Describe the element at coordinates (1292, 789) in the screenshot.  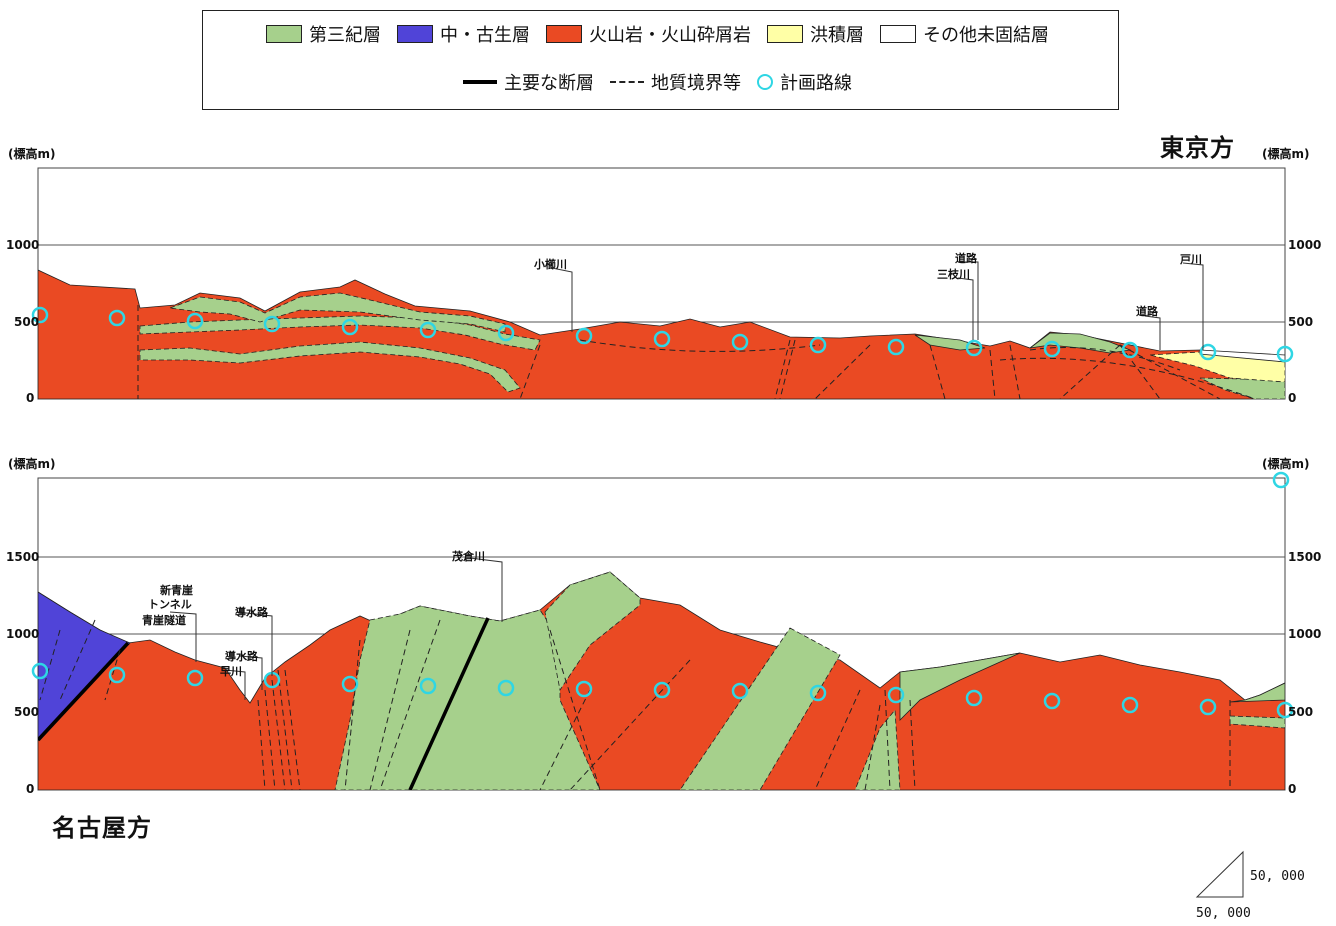
I see `bottom-tick-right-0: 0` at that location.